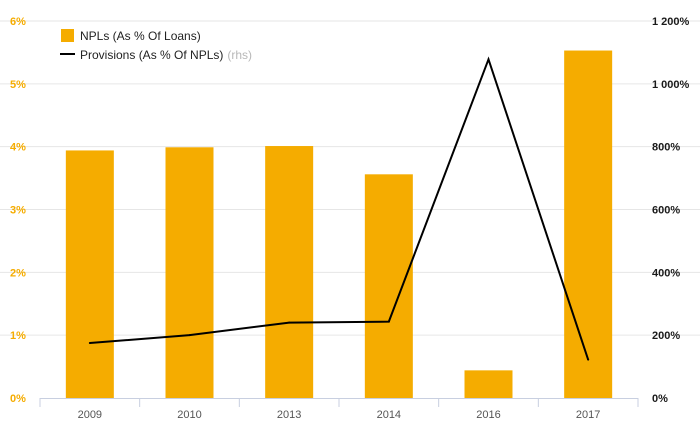 The image size is (700, 433). What do you see at coordinates (488, 415) in the screenshot?
I see `x-tick-label: 2016` at bounding box center [488, 415].